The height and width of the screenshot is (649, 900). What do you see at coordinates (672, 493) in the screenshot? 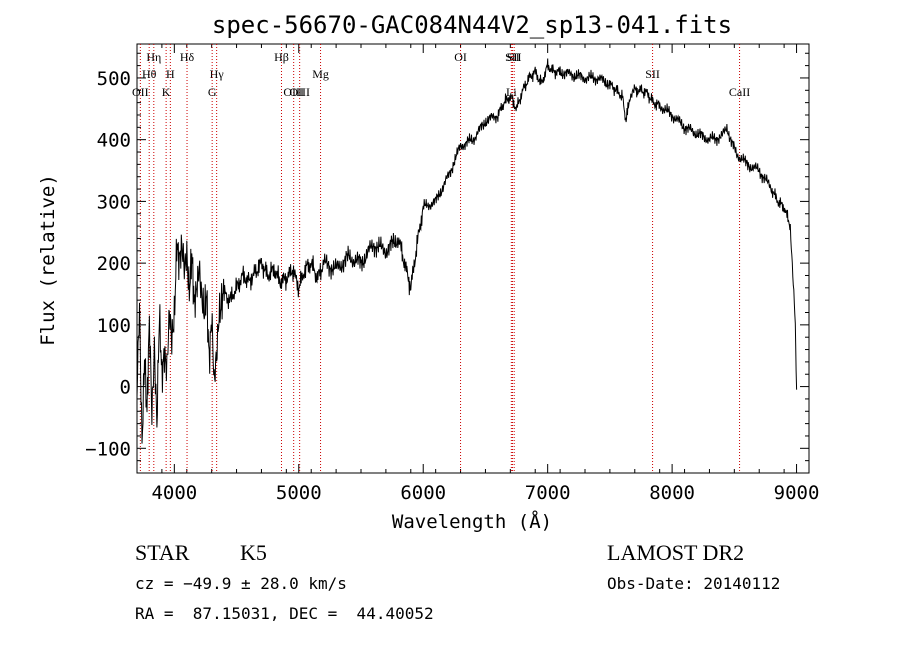
I see `x-tick-label: 8000` at bounding box center [672, 493].